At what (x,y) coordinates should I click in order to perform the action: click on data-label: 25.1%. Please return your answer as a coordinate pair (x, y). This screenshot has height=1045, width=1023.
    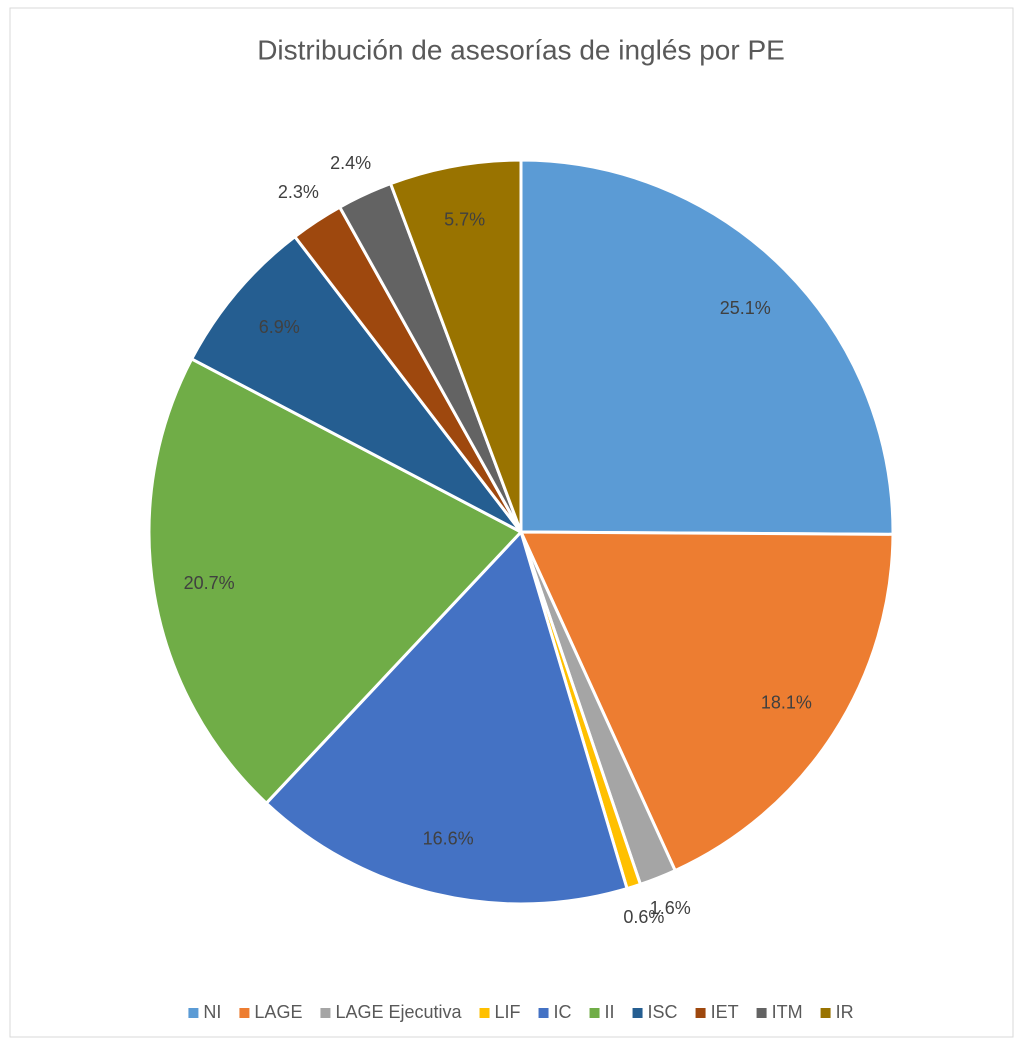
    Looking at the image, I should click on (745, 308).